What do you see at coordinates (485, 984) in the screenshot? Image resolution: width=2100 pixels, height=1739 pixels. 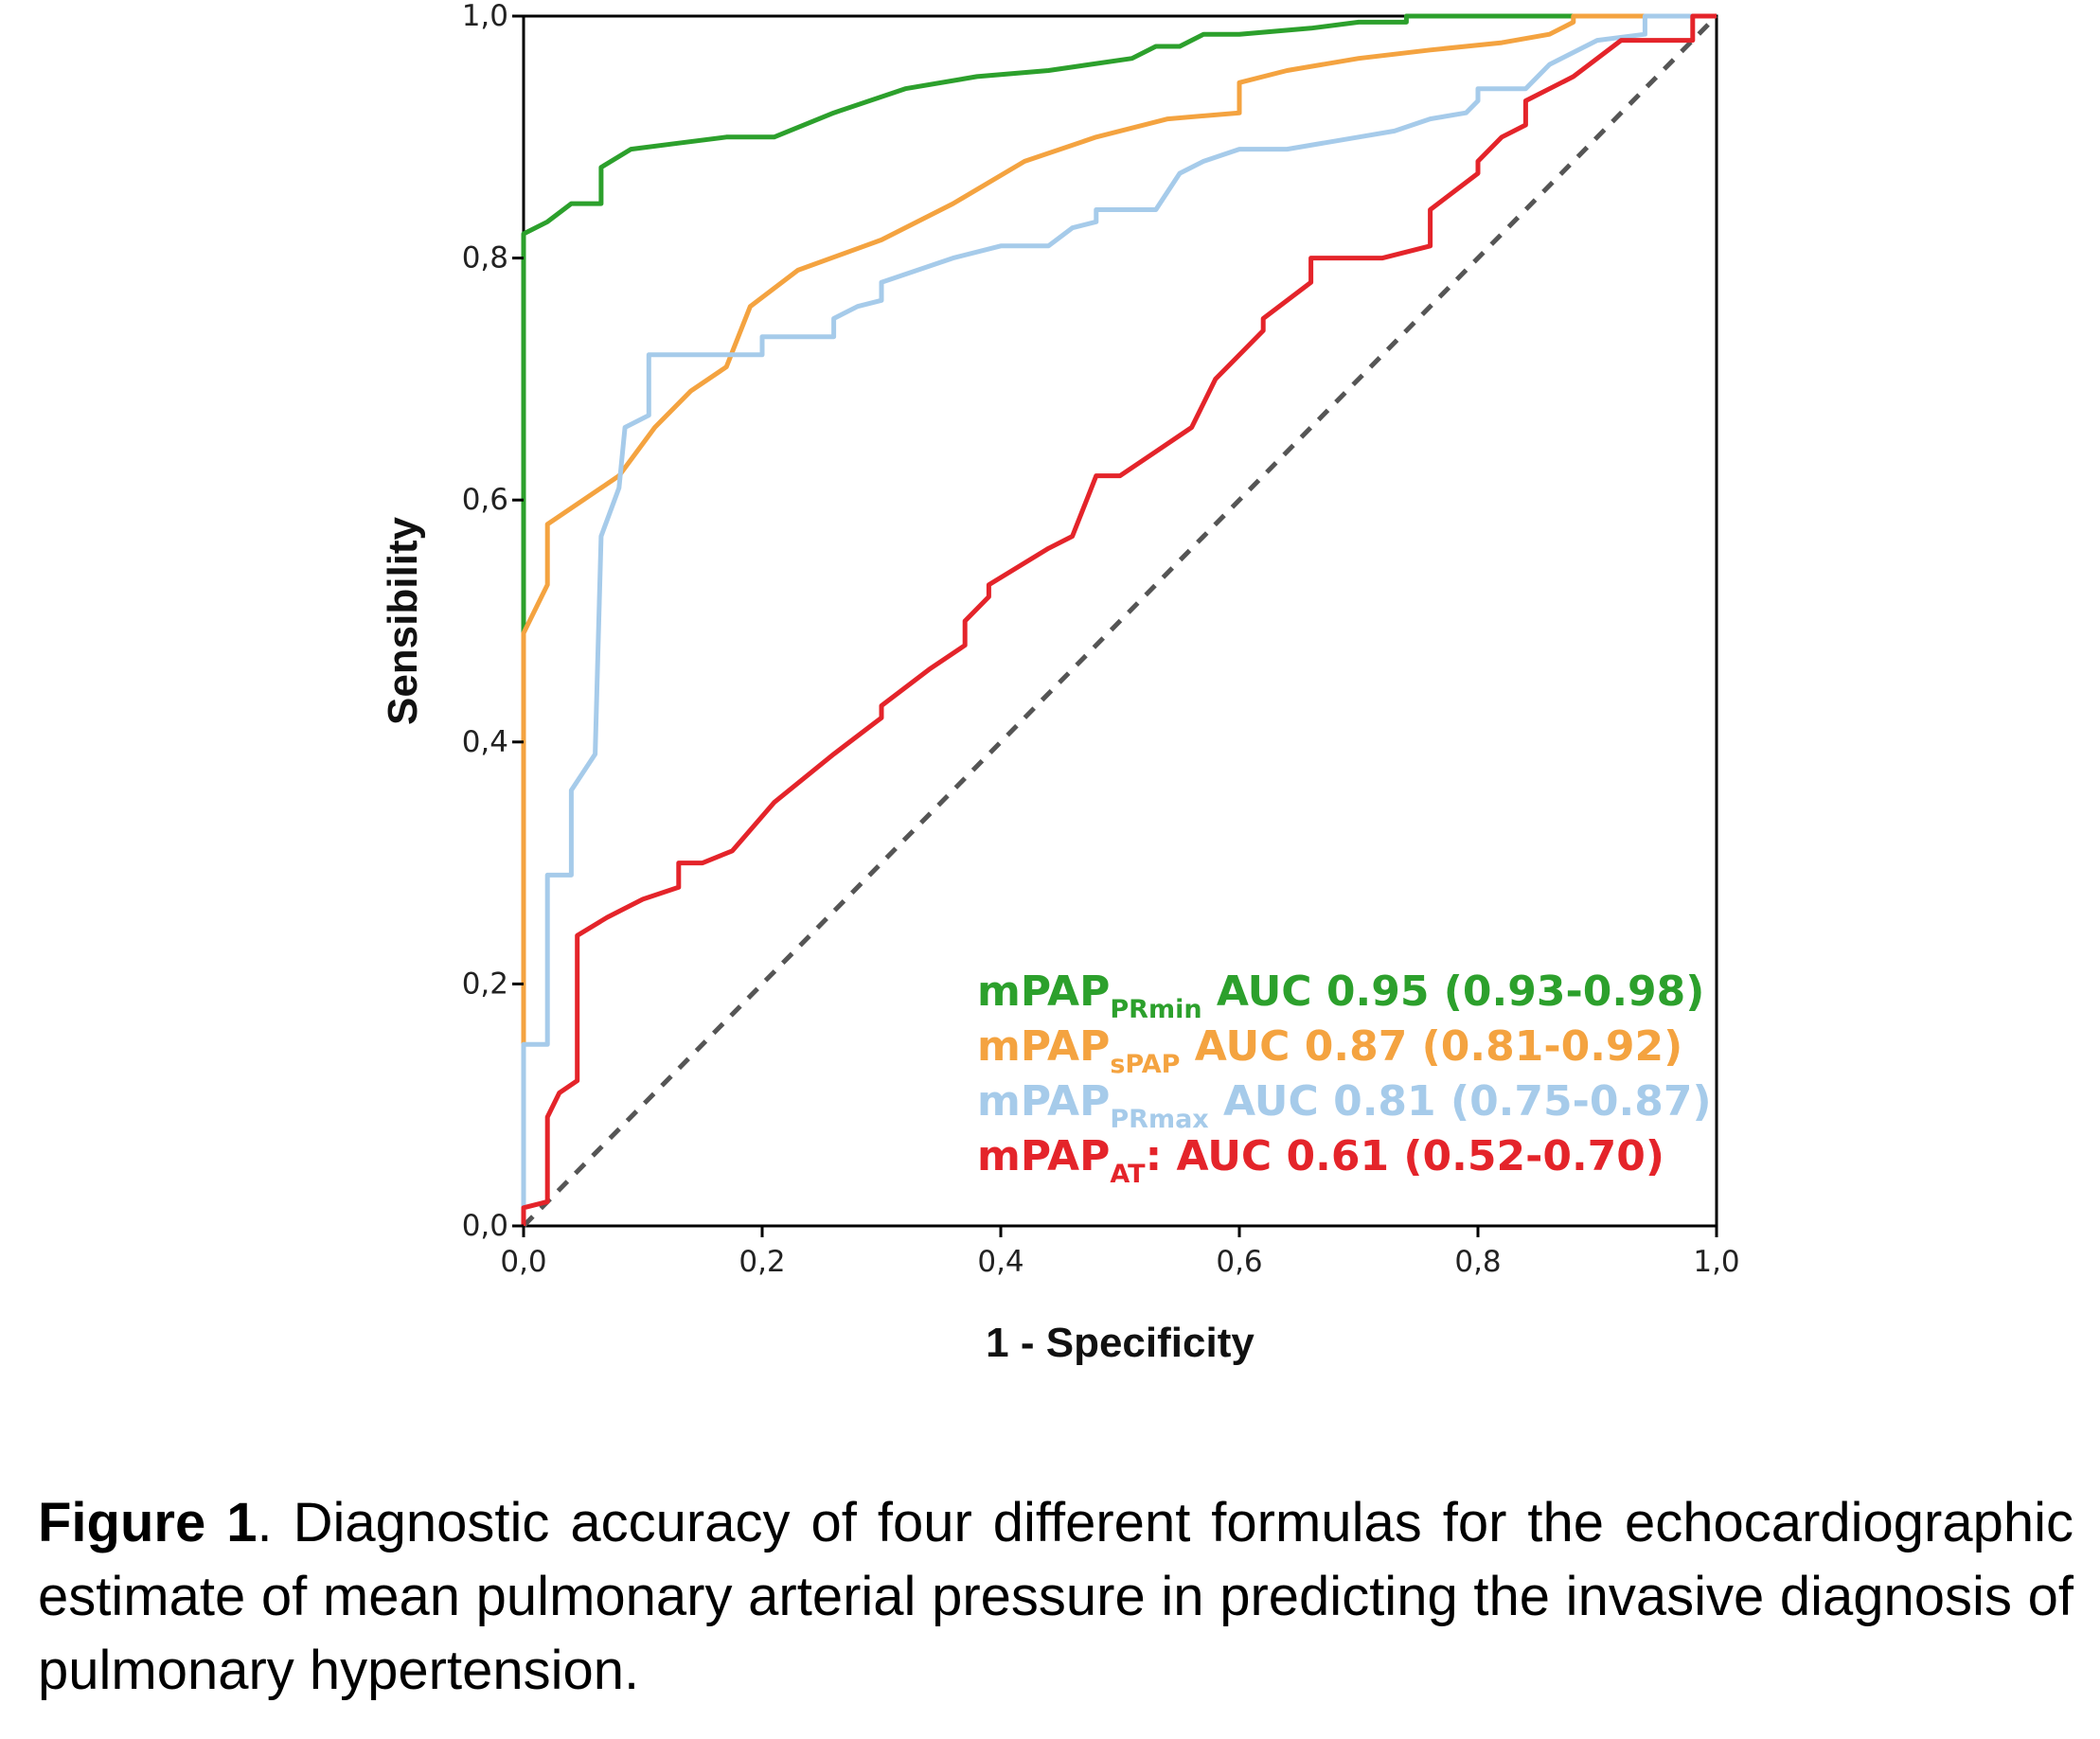 I see `y-tick-label: 0,2` at bounding box center [485, 984].